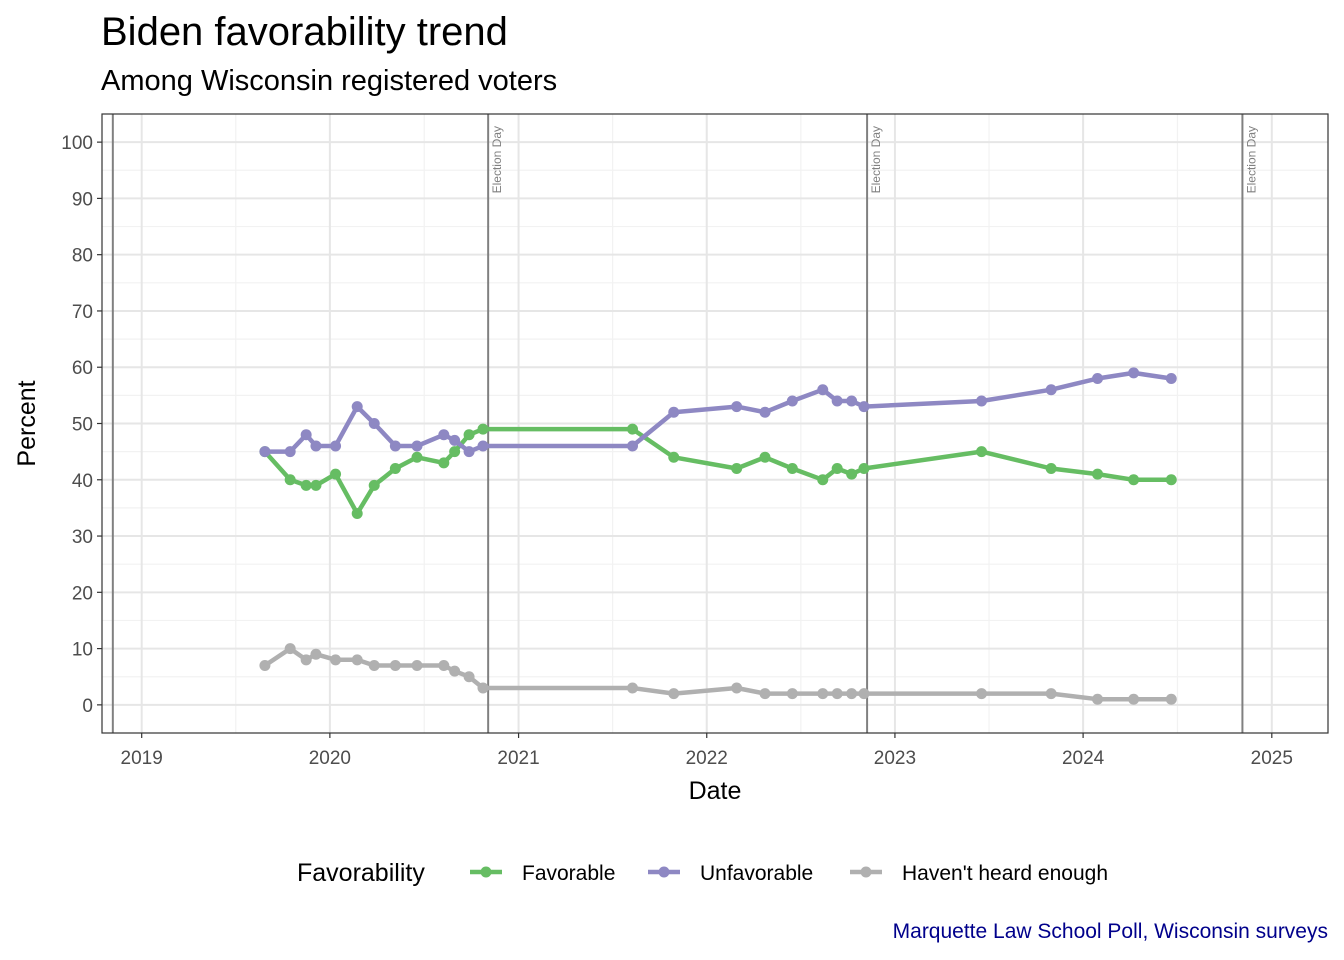  Describe the element at coordinates (756, 873) in the screenshot. I see `legend-label: Unfavorable` at that location.